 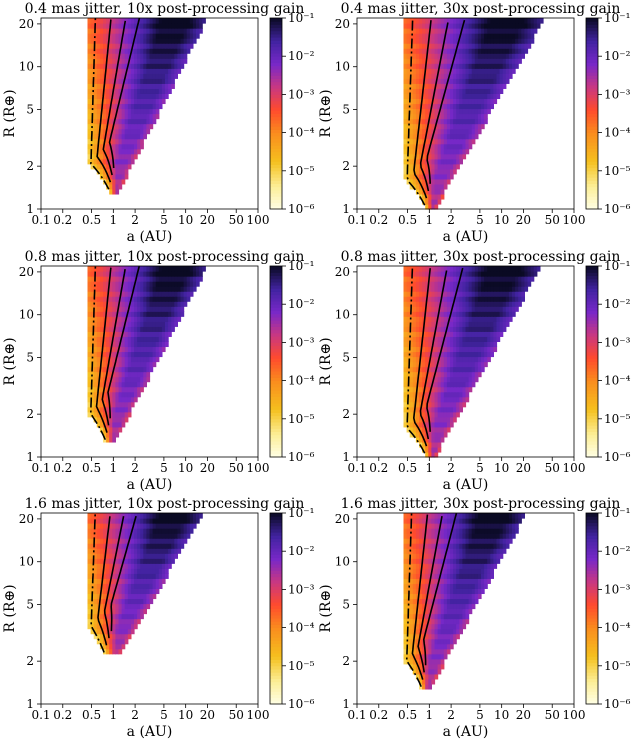 I want to click on x-tick-label: 0.5, so click(x=91, y=220).